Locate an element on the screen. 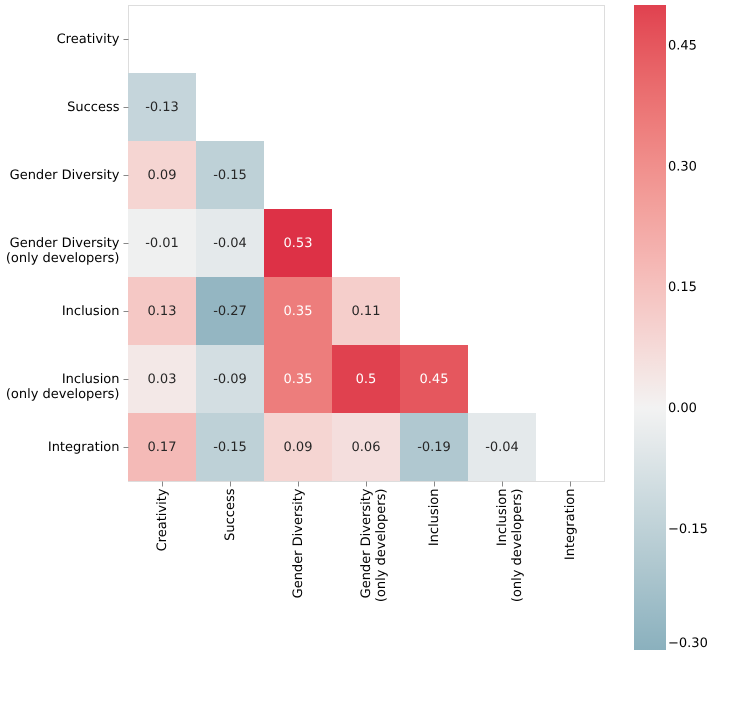 The width and height of the screenshot is (751, 720). data-label: 0.5 is located at coordinates (366, 379).